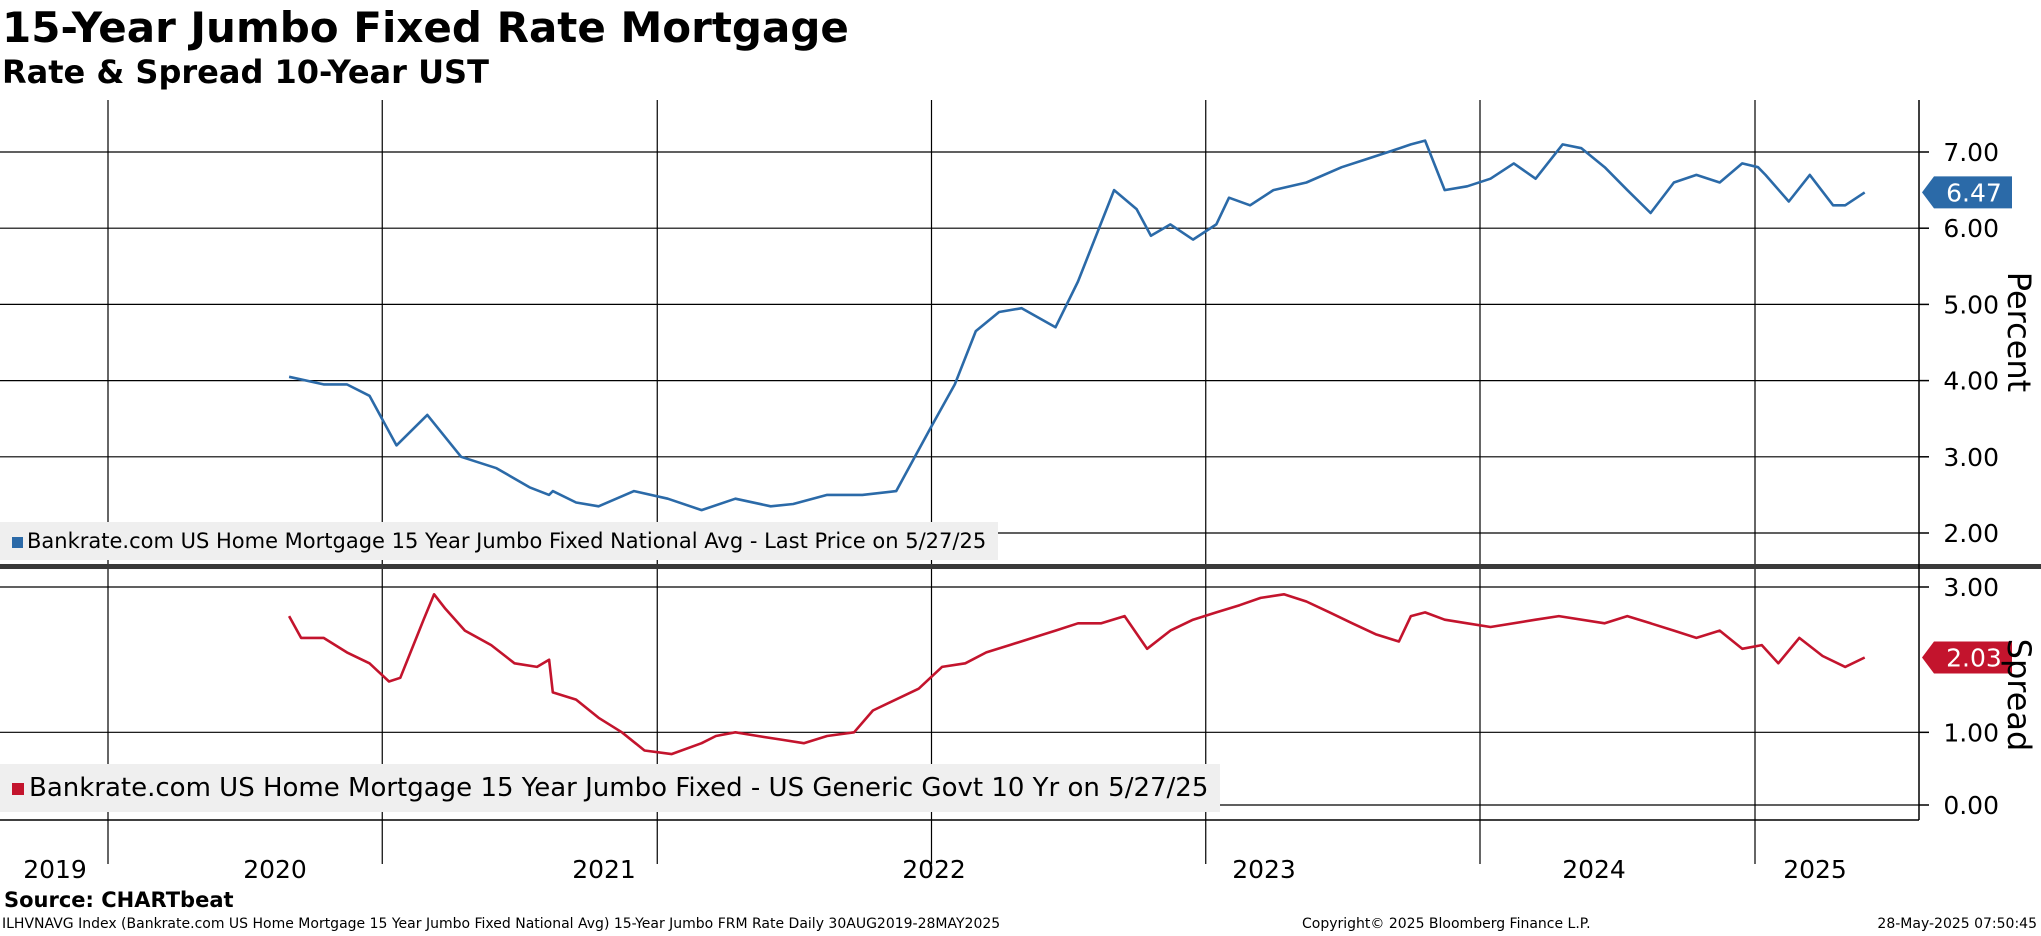  What do you see at coordinates (1957, 924) in the screenshot?
I see `timestamp: 28-May-2025 07:50:45` at bounding box center [1957, 924].